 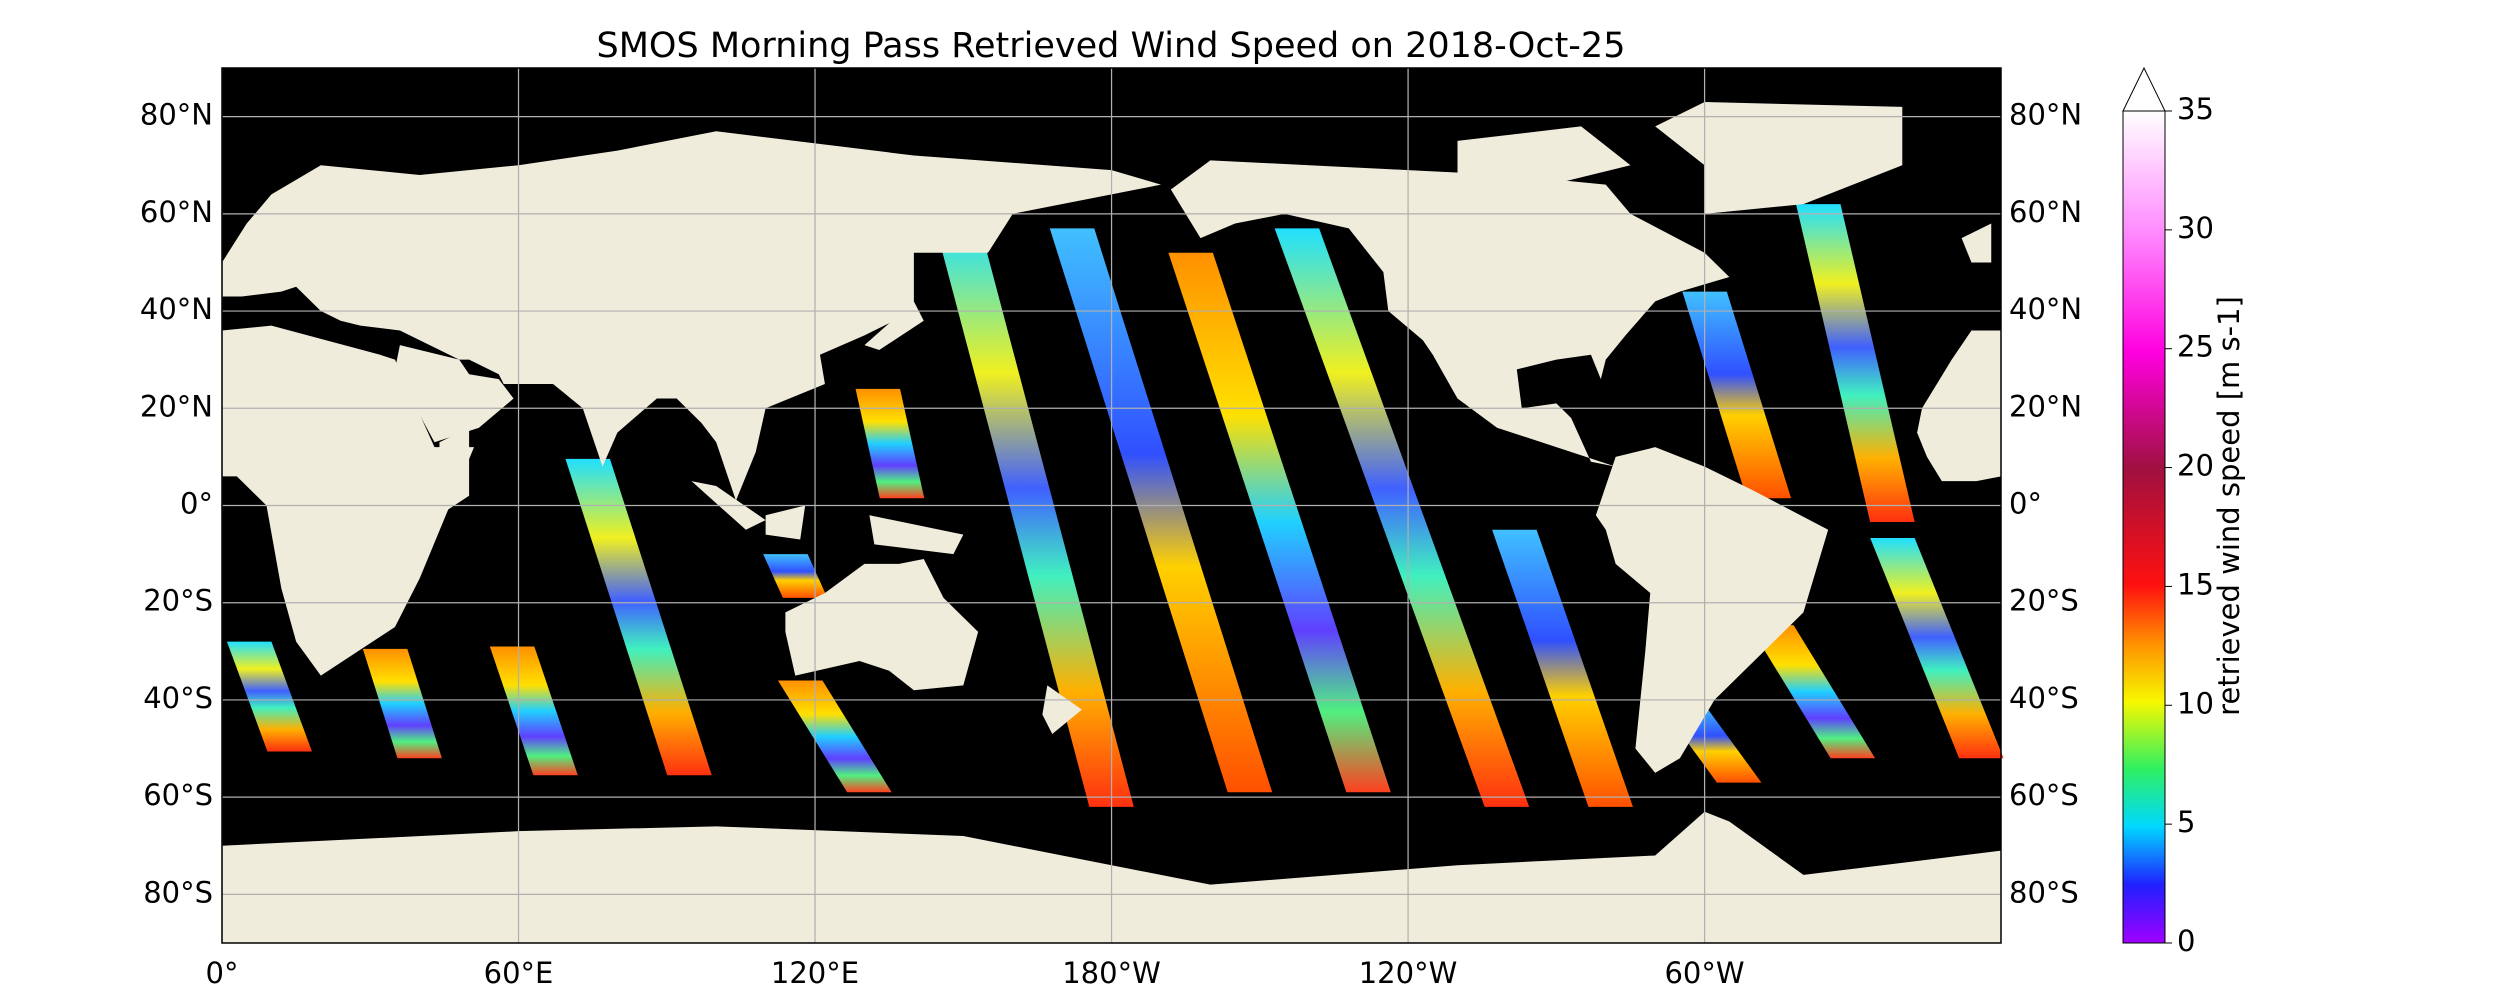 I want to click on lon-tick-label: 0°, so click(x=222, y=973).